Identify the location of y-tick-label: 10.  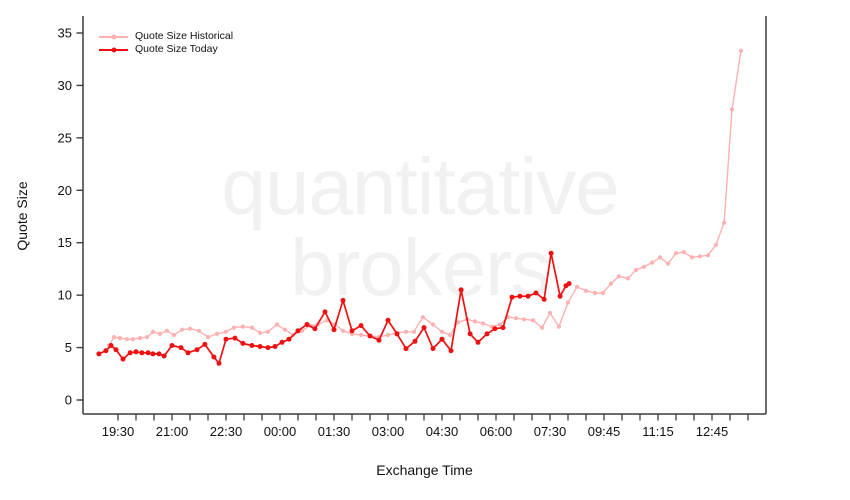
(65, 295).